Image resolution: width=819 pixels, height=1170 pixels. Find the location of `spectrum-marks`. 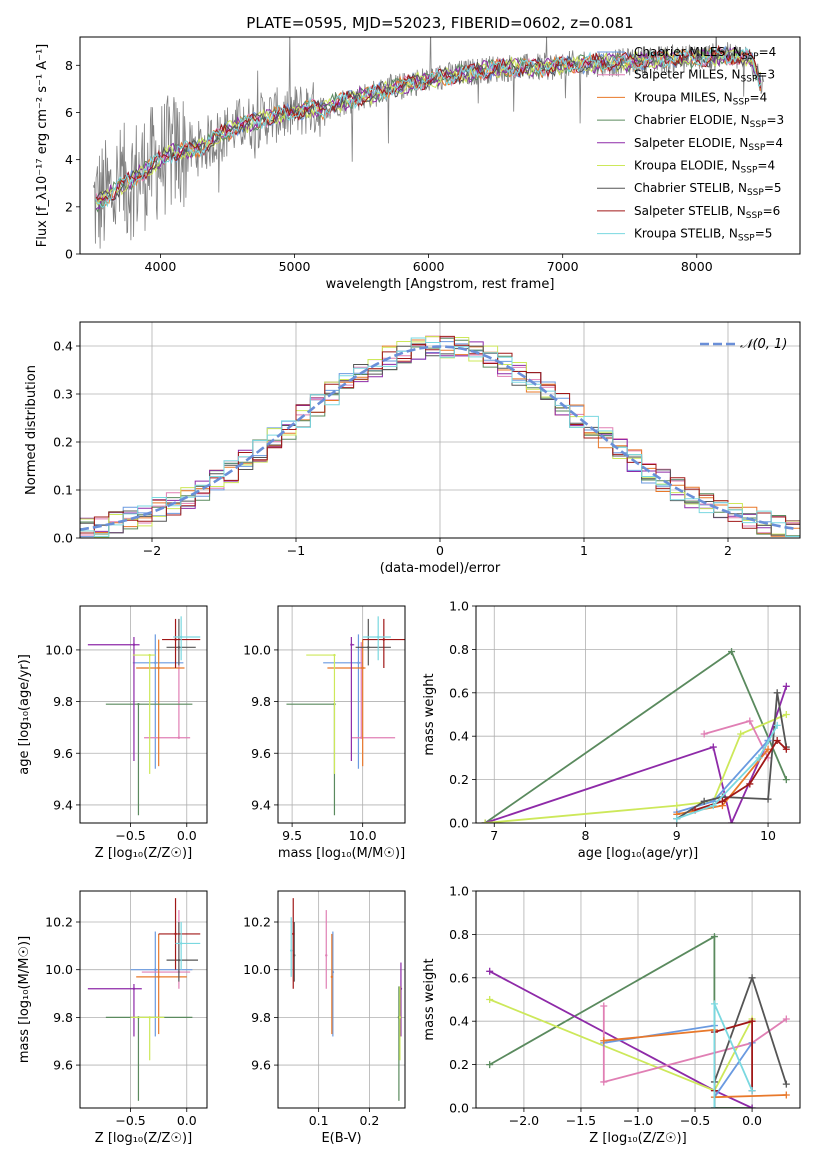

spectrum-marks is located at coordinates (429, 143).